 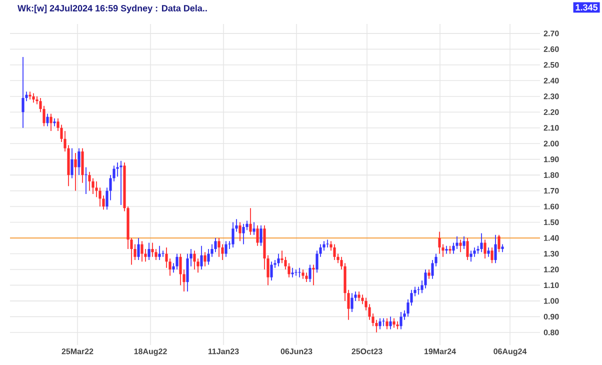 What do you see at coordinates (551, 112) in the screenshot?
I see `y-tick-label: 2.20` at bounding box center [551, 112].